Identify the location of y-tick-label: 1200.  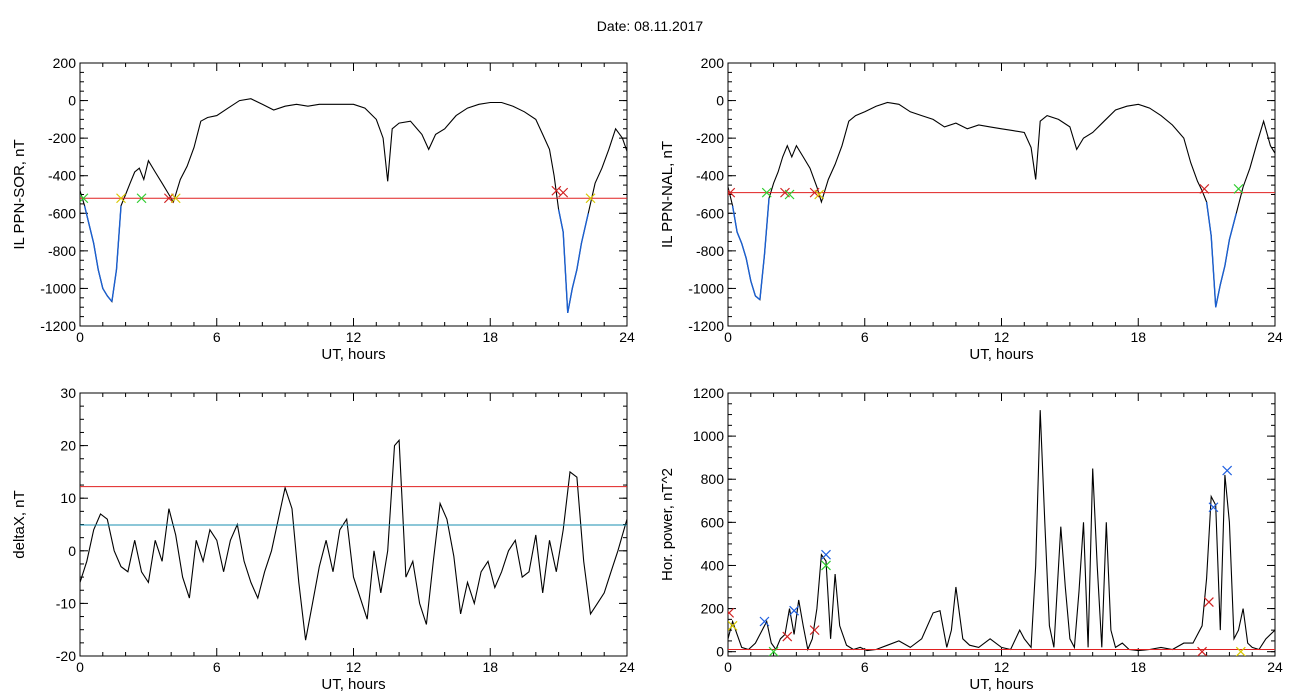
(708, 393).